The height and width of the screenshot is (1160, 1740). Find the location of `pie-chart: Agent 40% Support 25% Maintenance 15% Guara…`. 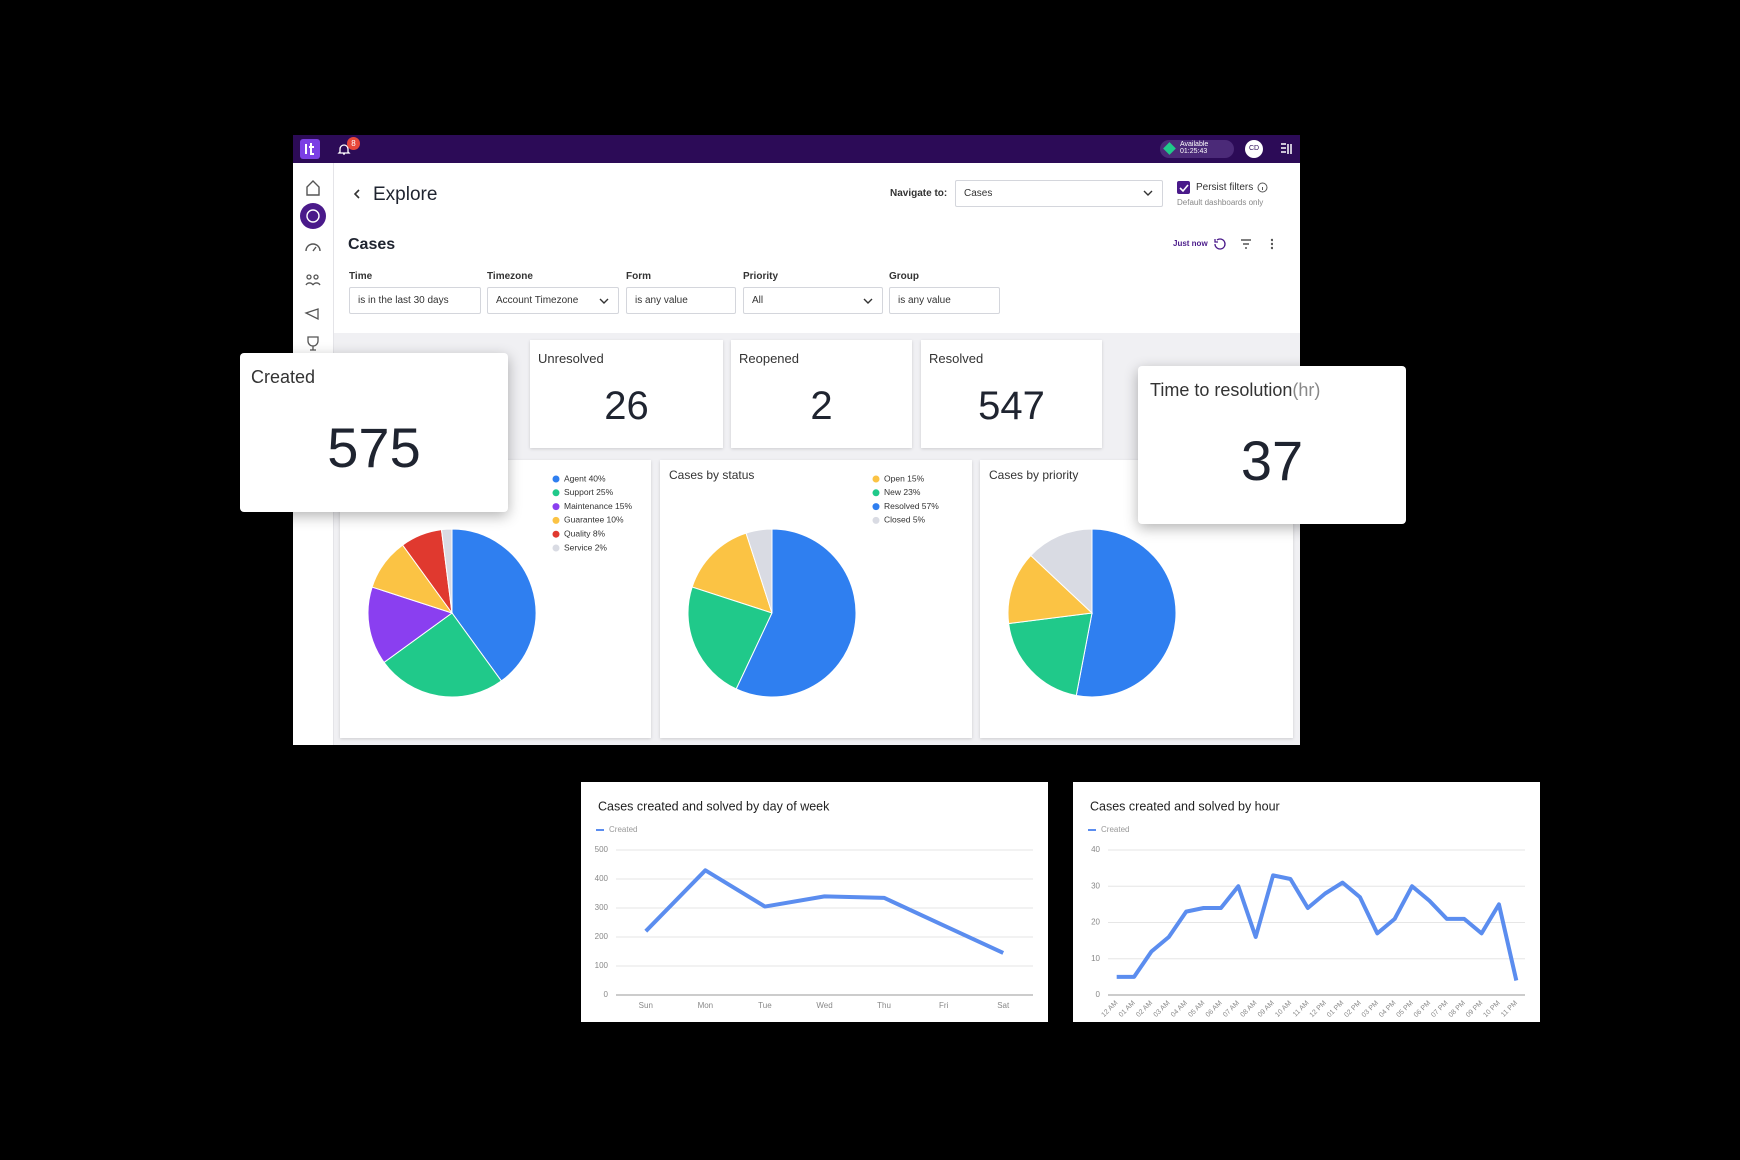

pie-chart: Agent 40% Support 25% Maintenance 15% Guara… is located at coordinates (499, 585).